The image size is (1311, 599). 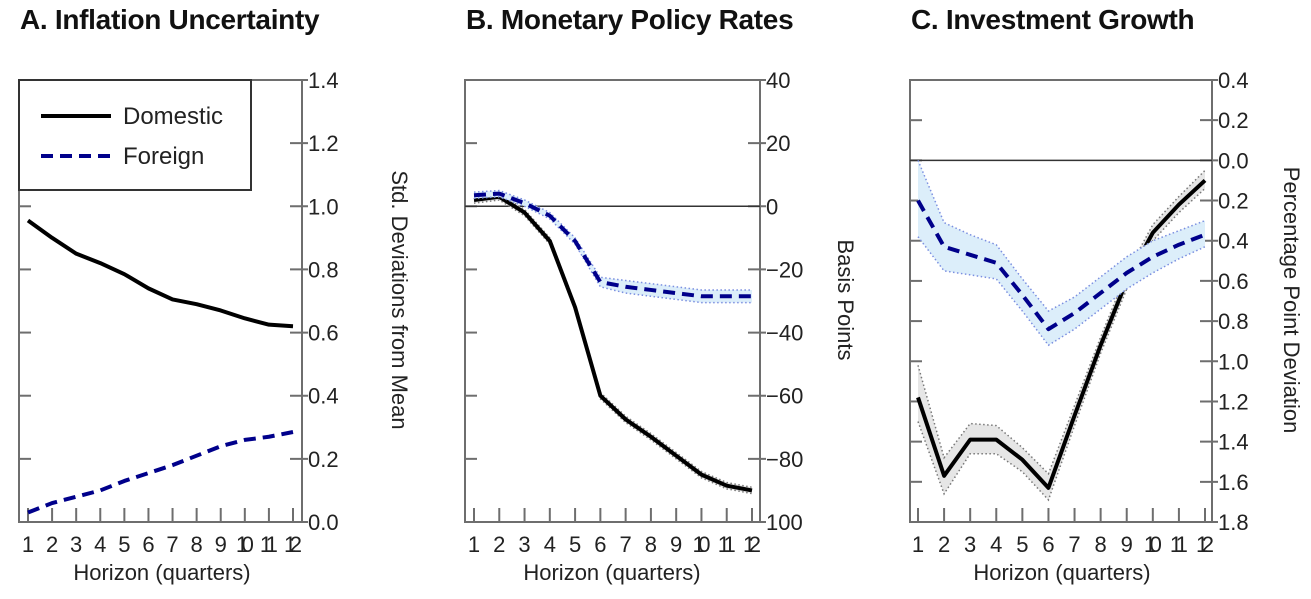 What do you see at coordinates (772, 206) in the screenshot?
I see `y-tick-label: 0` at bounding box center [772, 206].